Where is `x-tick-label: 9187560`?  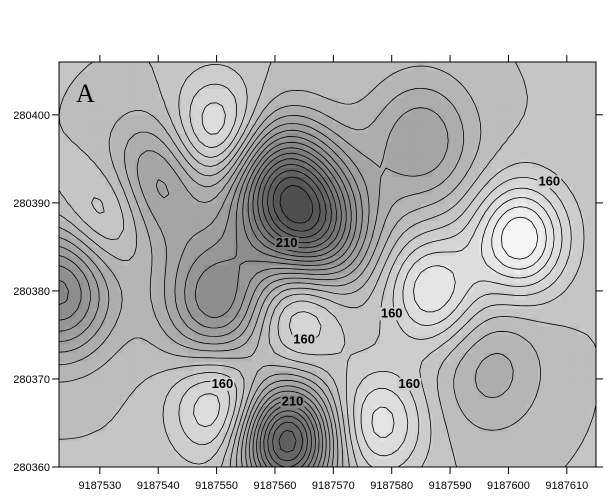 x-tick-label: 9187560 is located at coordinates (275, 486).